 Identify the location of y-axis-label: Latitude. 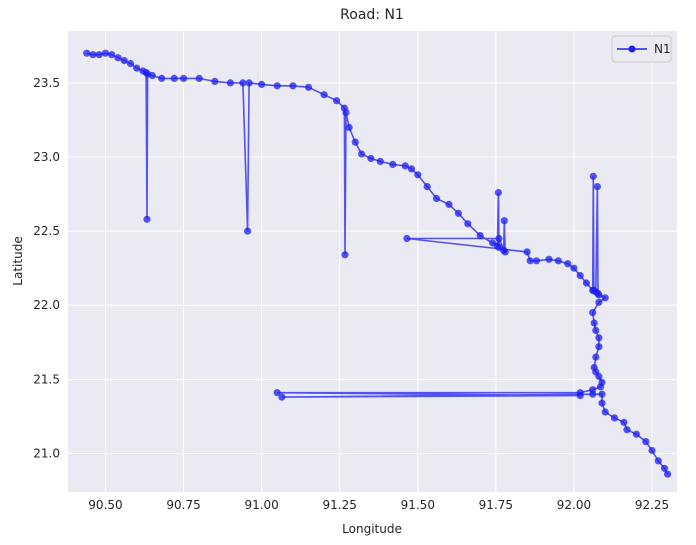
(18, 260).